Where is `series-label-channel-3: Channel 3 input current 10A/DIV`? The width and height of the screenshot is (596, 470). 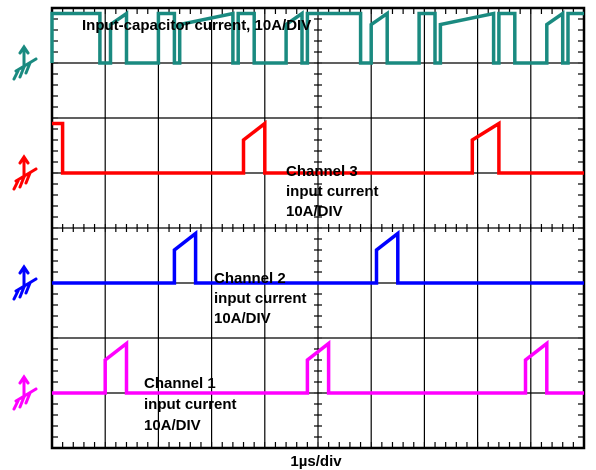 series-label-channel-3: Channel 3 input current 10A/DIV is located at coordinates (334, 191).